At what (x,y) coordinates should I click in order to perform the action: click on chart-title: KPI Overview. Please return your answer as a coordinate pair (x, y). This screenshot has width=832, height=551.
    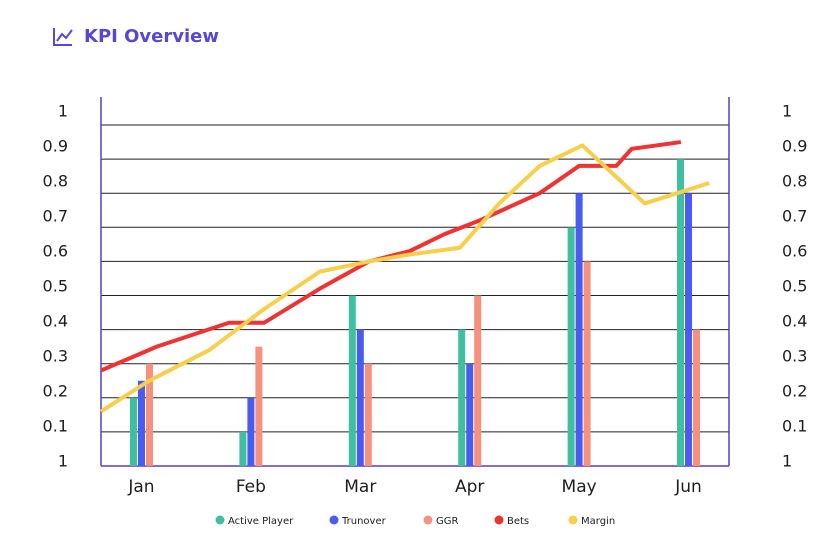
    Looking at the image, I should click on (151, 36).